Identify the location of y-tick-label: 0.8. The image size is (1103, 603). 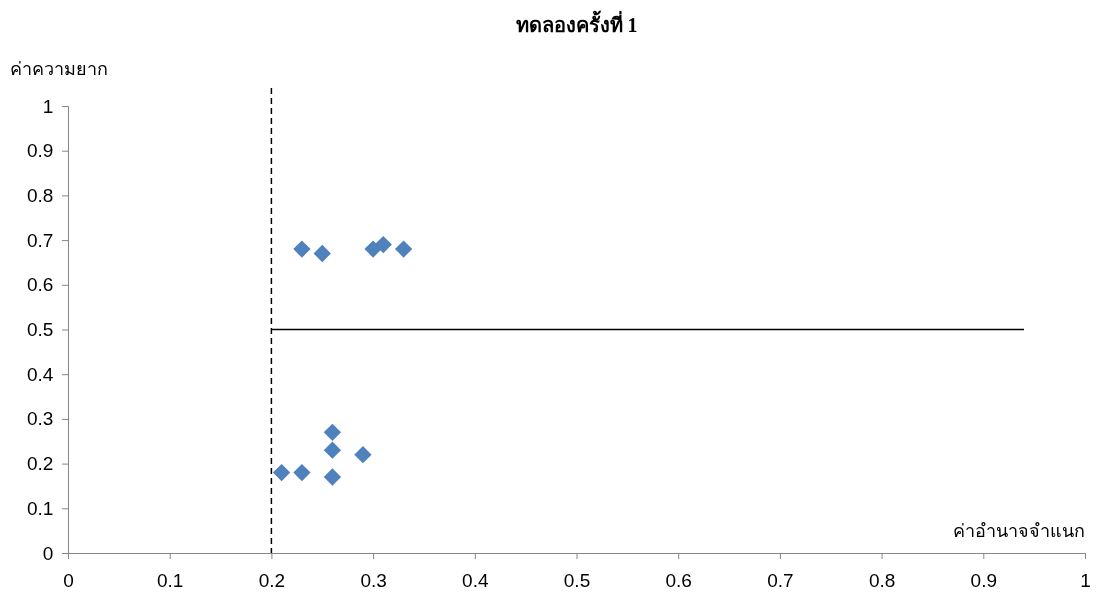
(40, 195).